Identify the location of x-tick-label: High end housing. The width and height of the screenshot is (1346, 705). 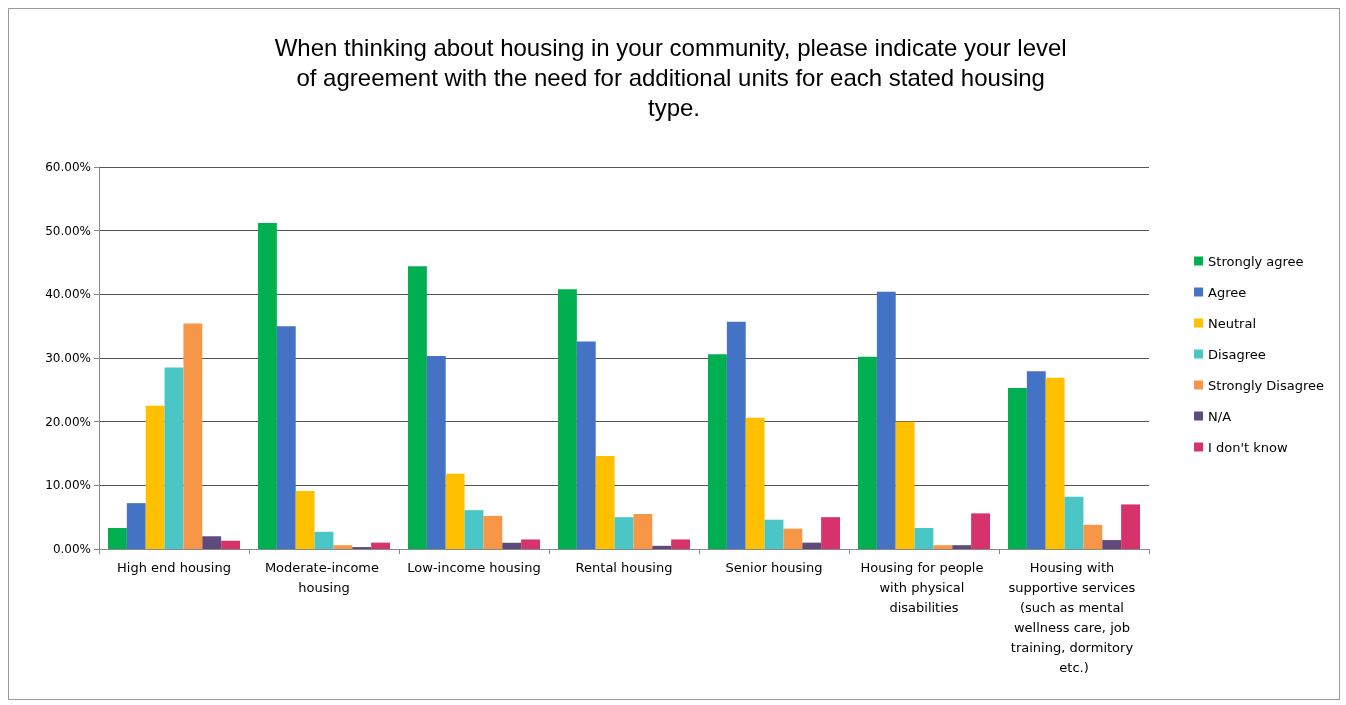
(174, 567).